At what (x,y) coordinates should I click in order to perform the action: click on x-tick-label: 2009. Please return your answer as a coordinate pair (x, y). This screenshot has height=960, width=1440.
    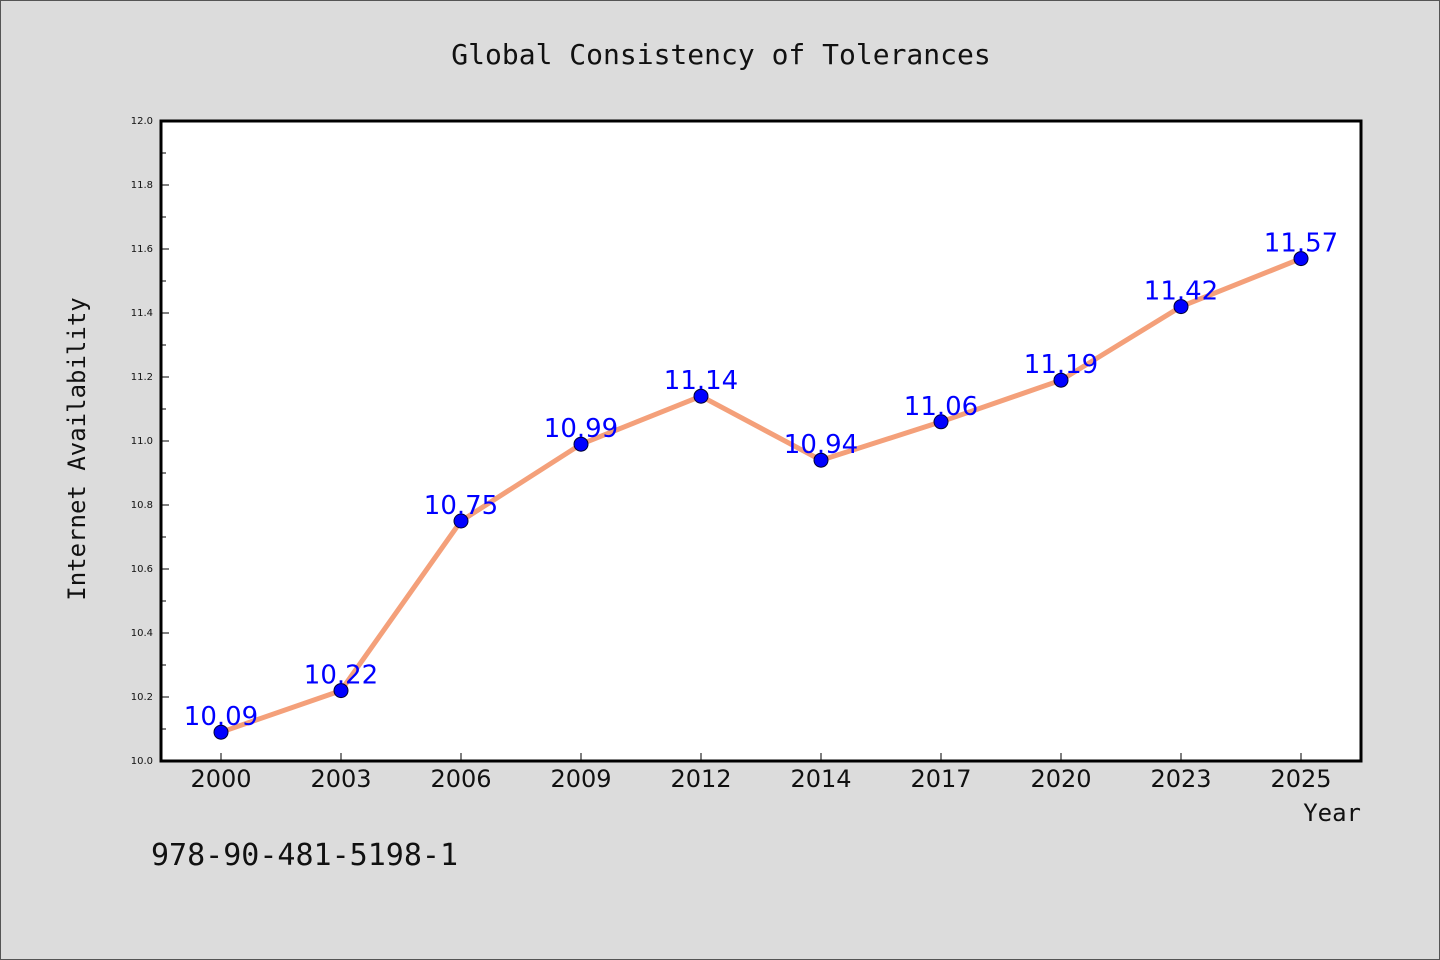
    Looking at the image, I should click on (580, 779).